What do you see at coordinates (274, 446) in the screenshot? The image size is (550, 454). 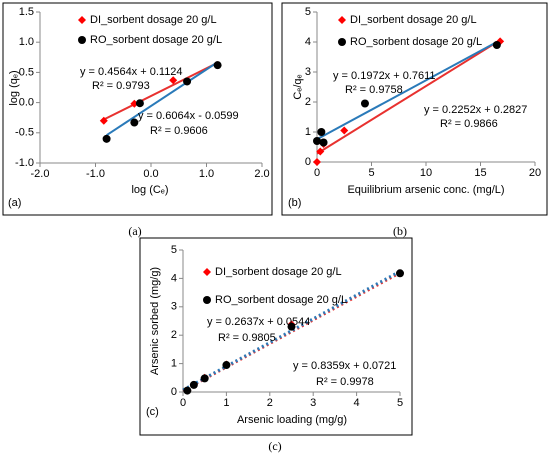 I see `caption: (c)` at bounding box center [274, 446].